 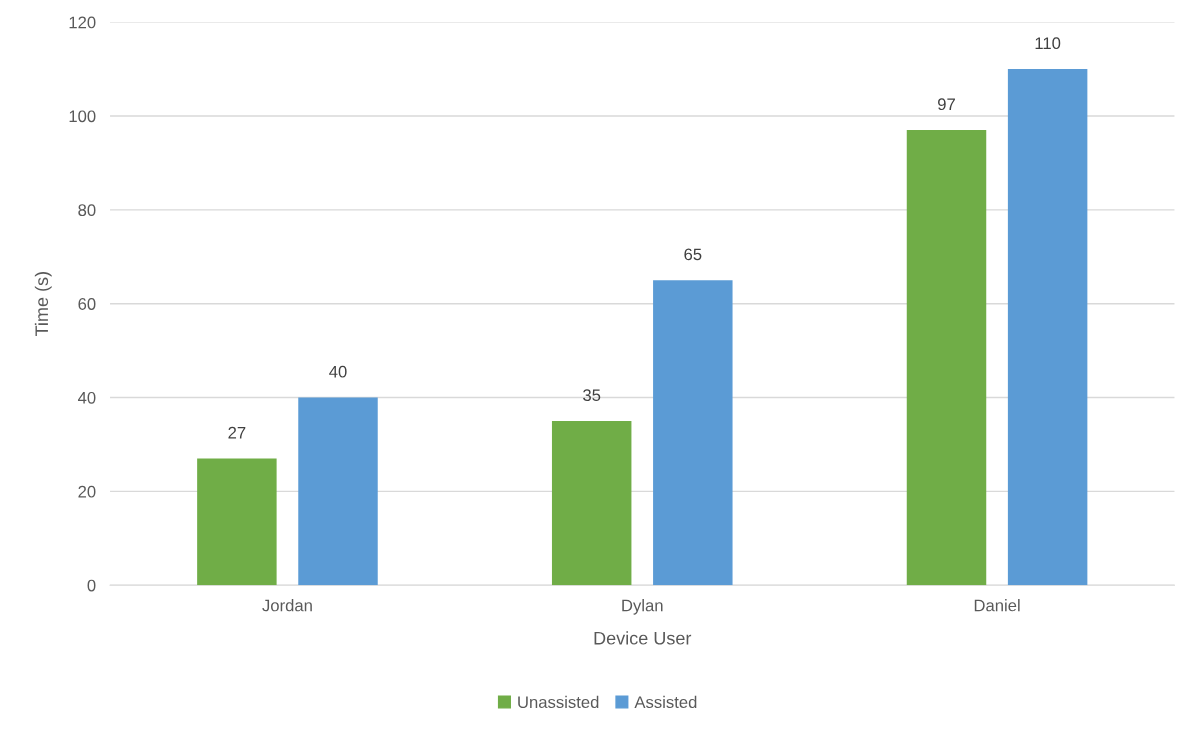 I want to click on y-tick-label: 120, so click(x=82, y=22).